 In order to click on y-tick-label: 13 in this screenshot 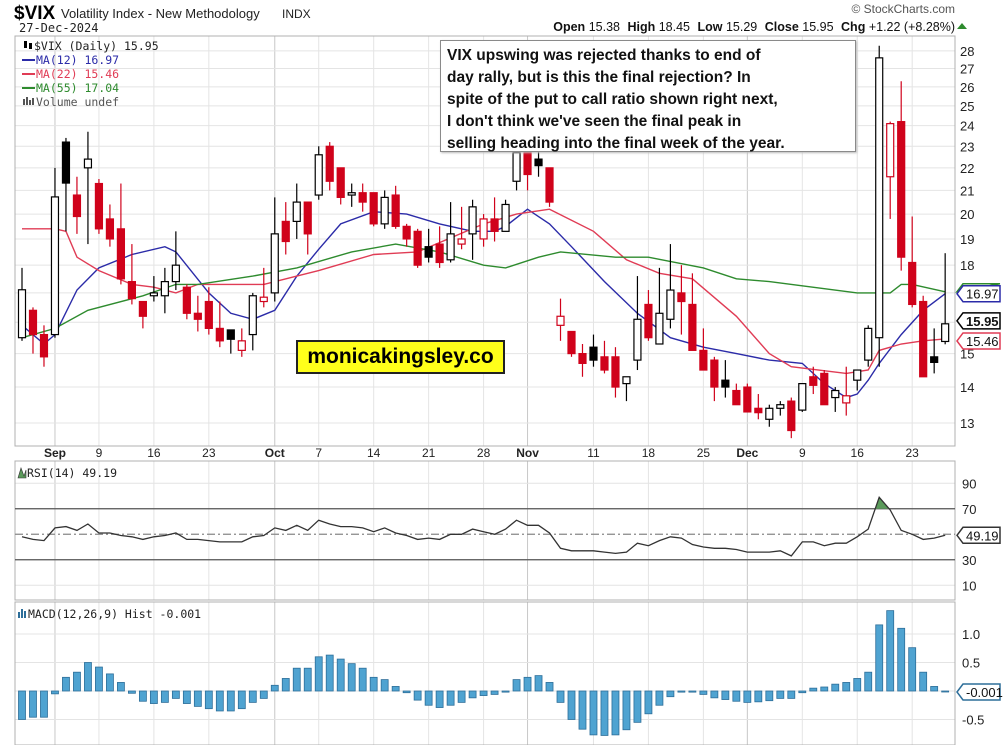, I will do `click(967, 423)`.